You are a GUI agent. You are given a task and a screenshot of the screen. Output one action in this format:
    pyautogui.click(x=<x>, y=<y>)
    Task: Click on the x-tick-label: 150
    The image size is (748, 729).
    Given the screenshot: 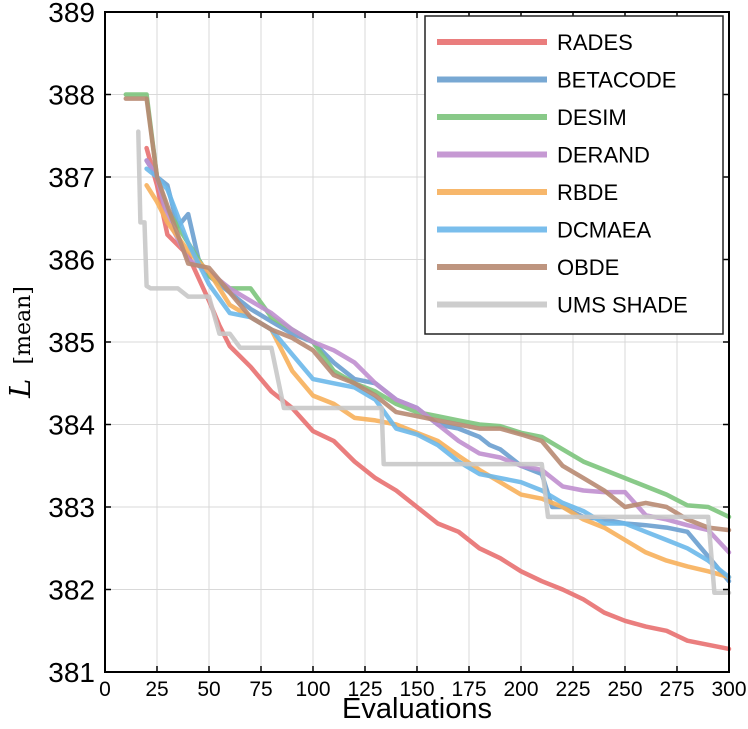 What is the action you would take?
    pyautogui.click(x=416, y=689)
    